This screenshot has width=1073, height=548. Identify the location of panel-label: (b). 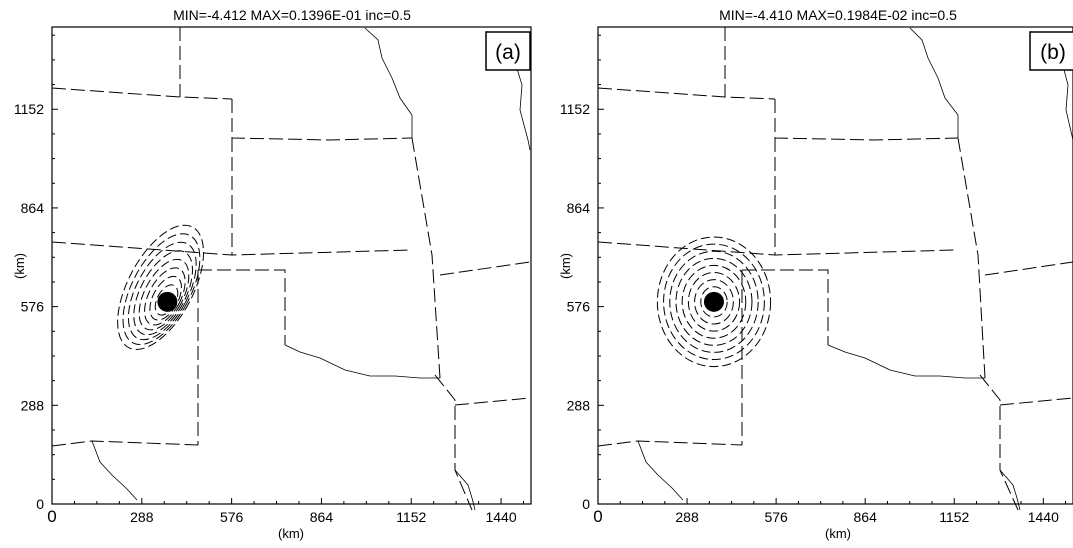
(1053, 52).